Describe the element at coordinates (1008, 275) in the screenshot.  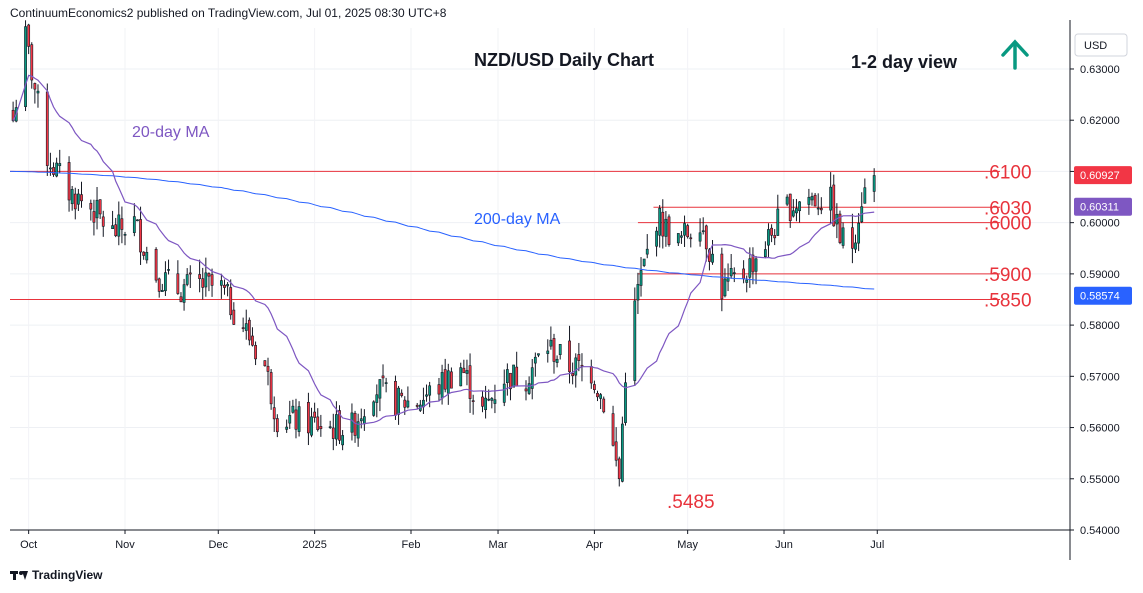
I see `level-label: .5900` at that location.